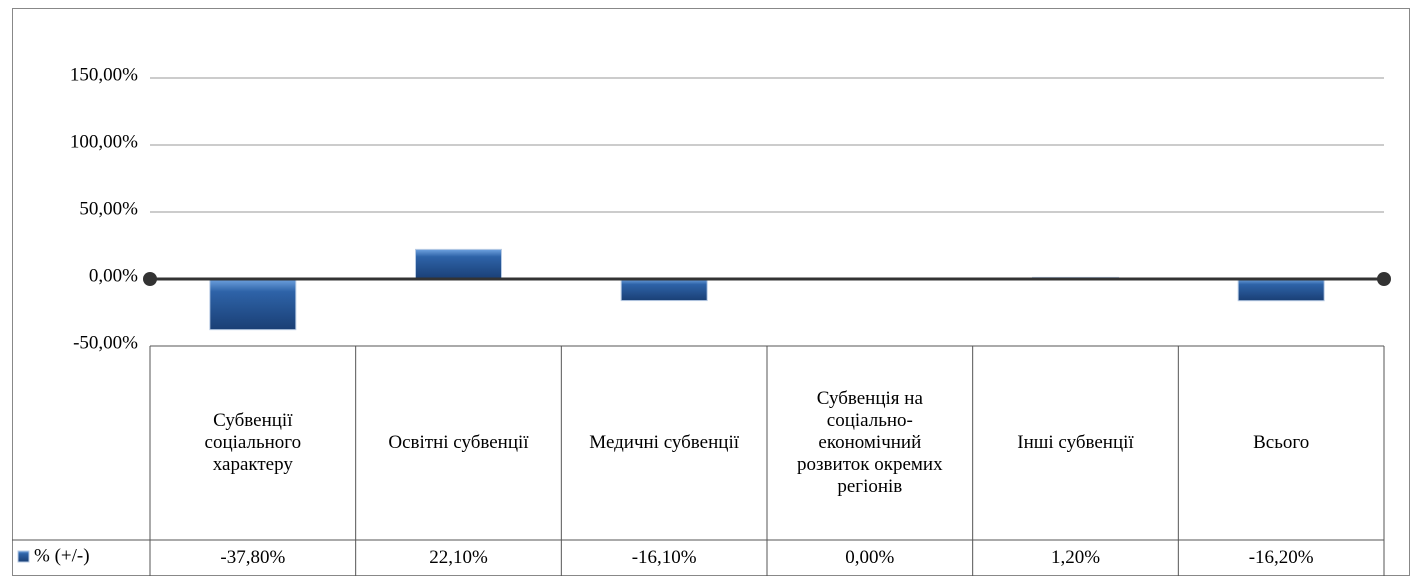 The image size is (1411, 576). I want to click on category-label: Всього, so click(1281, 442).